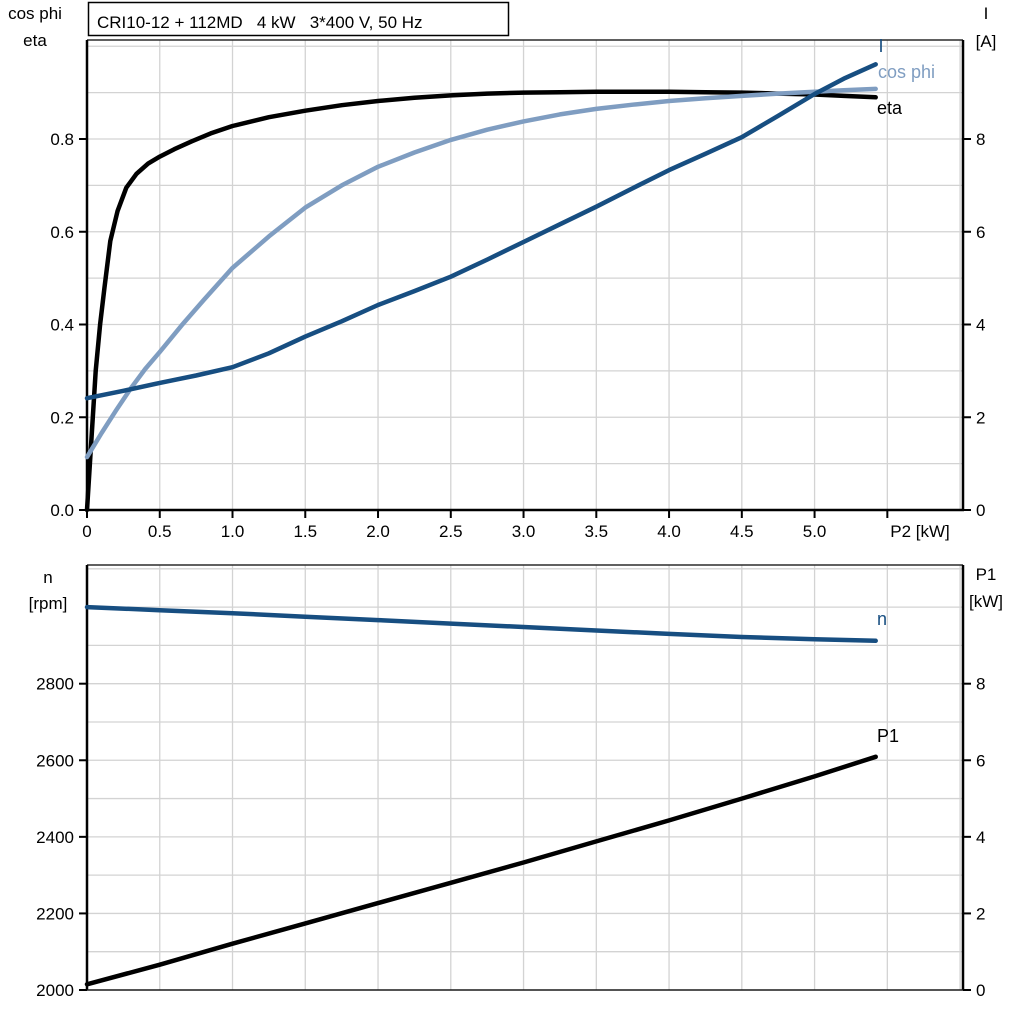 The width and height of the screenshot is (1024, 1024). What do you see at coordinates (906, 72) in the screenshot?
I see `curve-label-cos-phi: cos phi` at bounding box center [906, 72].